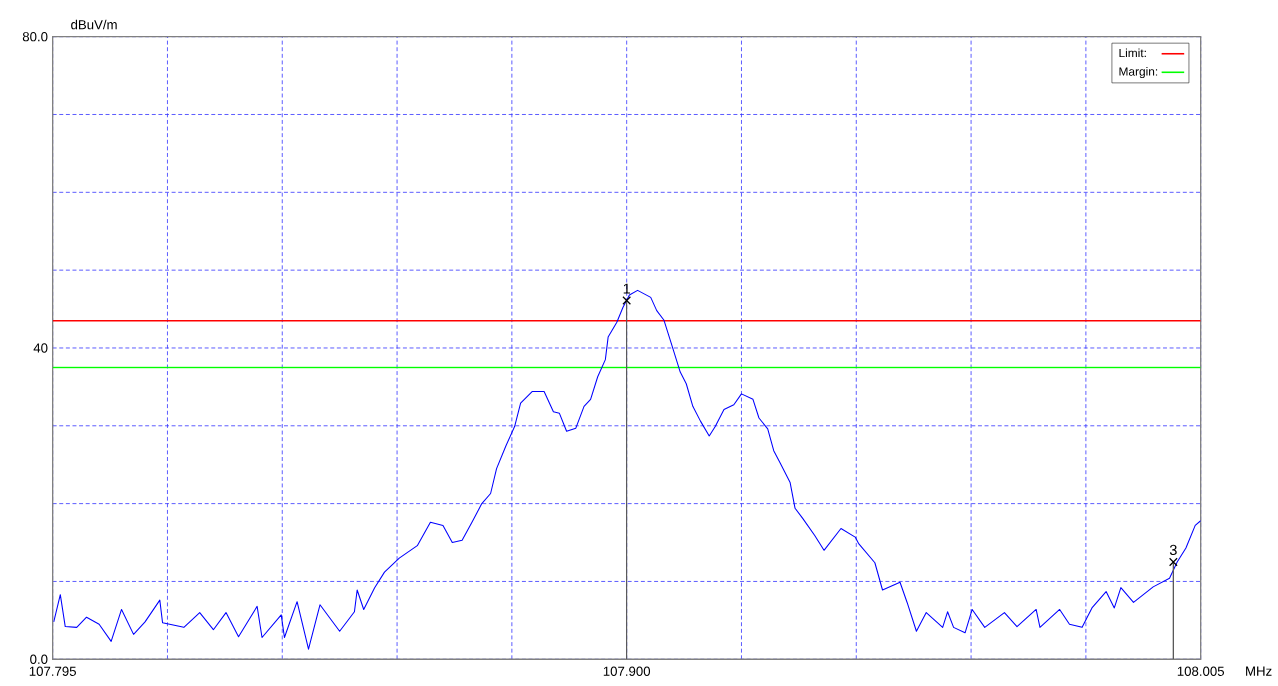  I want to click on annotation: 3, so click(1173, 550).